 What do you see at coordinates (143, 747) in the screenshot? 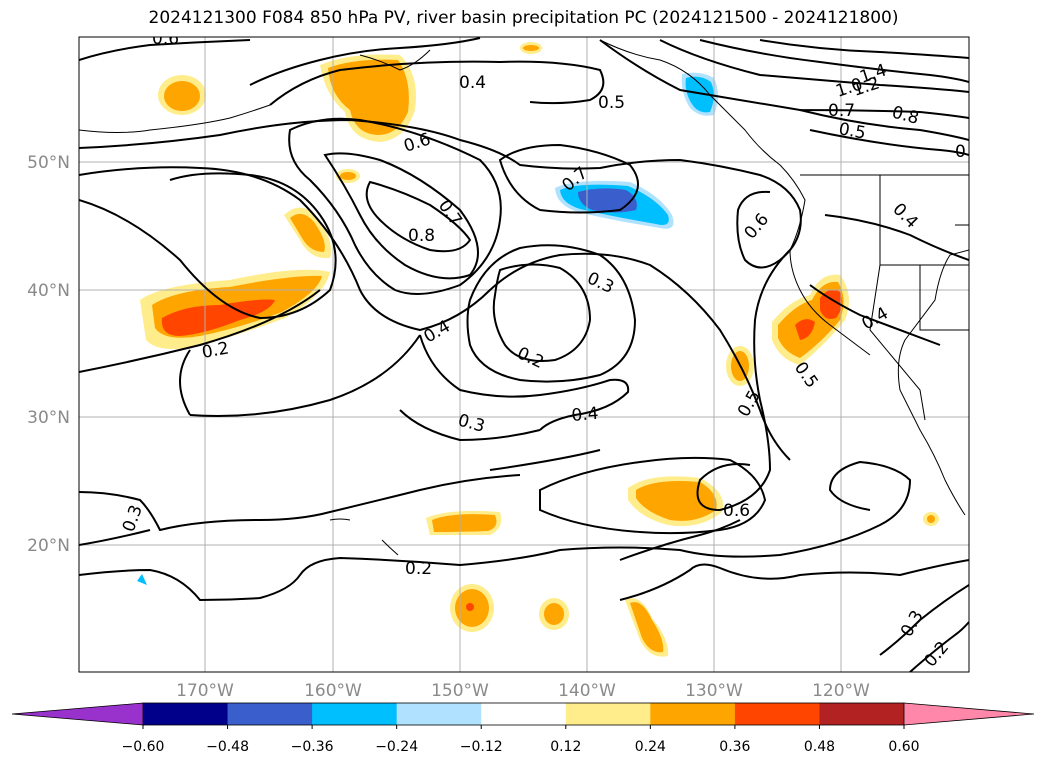
I see `colorbar-tick-label: −0.60` at bounding box center [143, 747].